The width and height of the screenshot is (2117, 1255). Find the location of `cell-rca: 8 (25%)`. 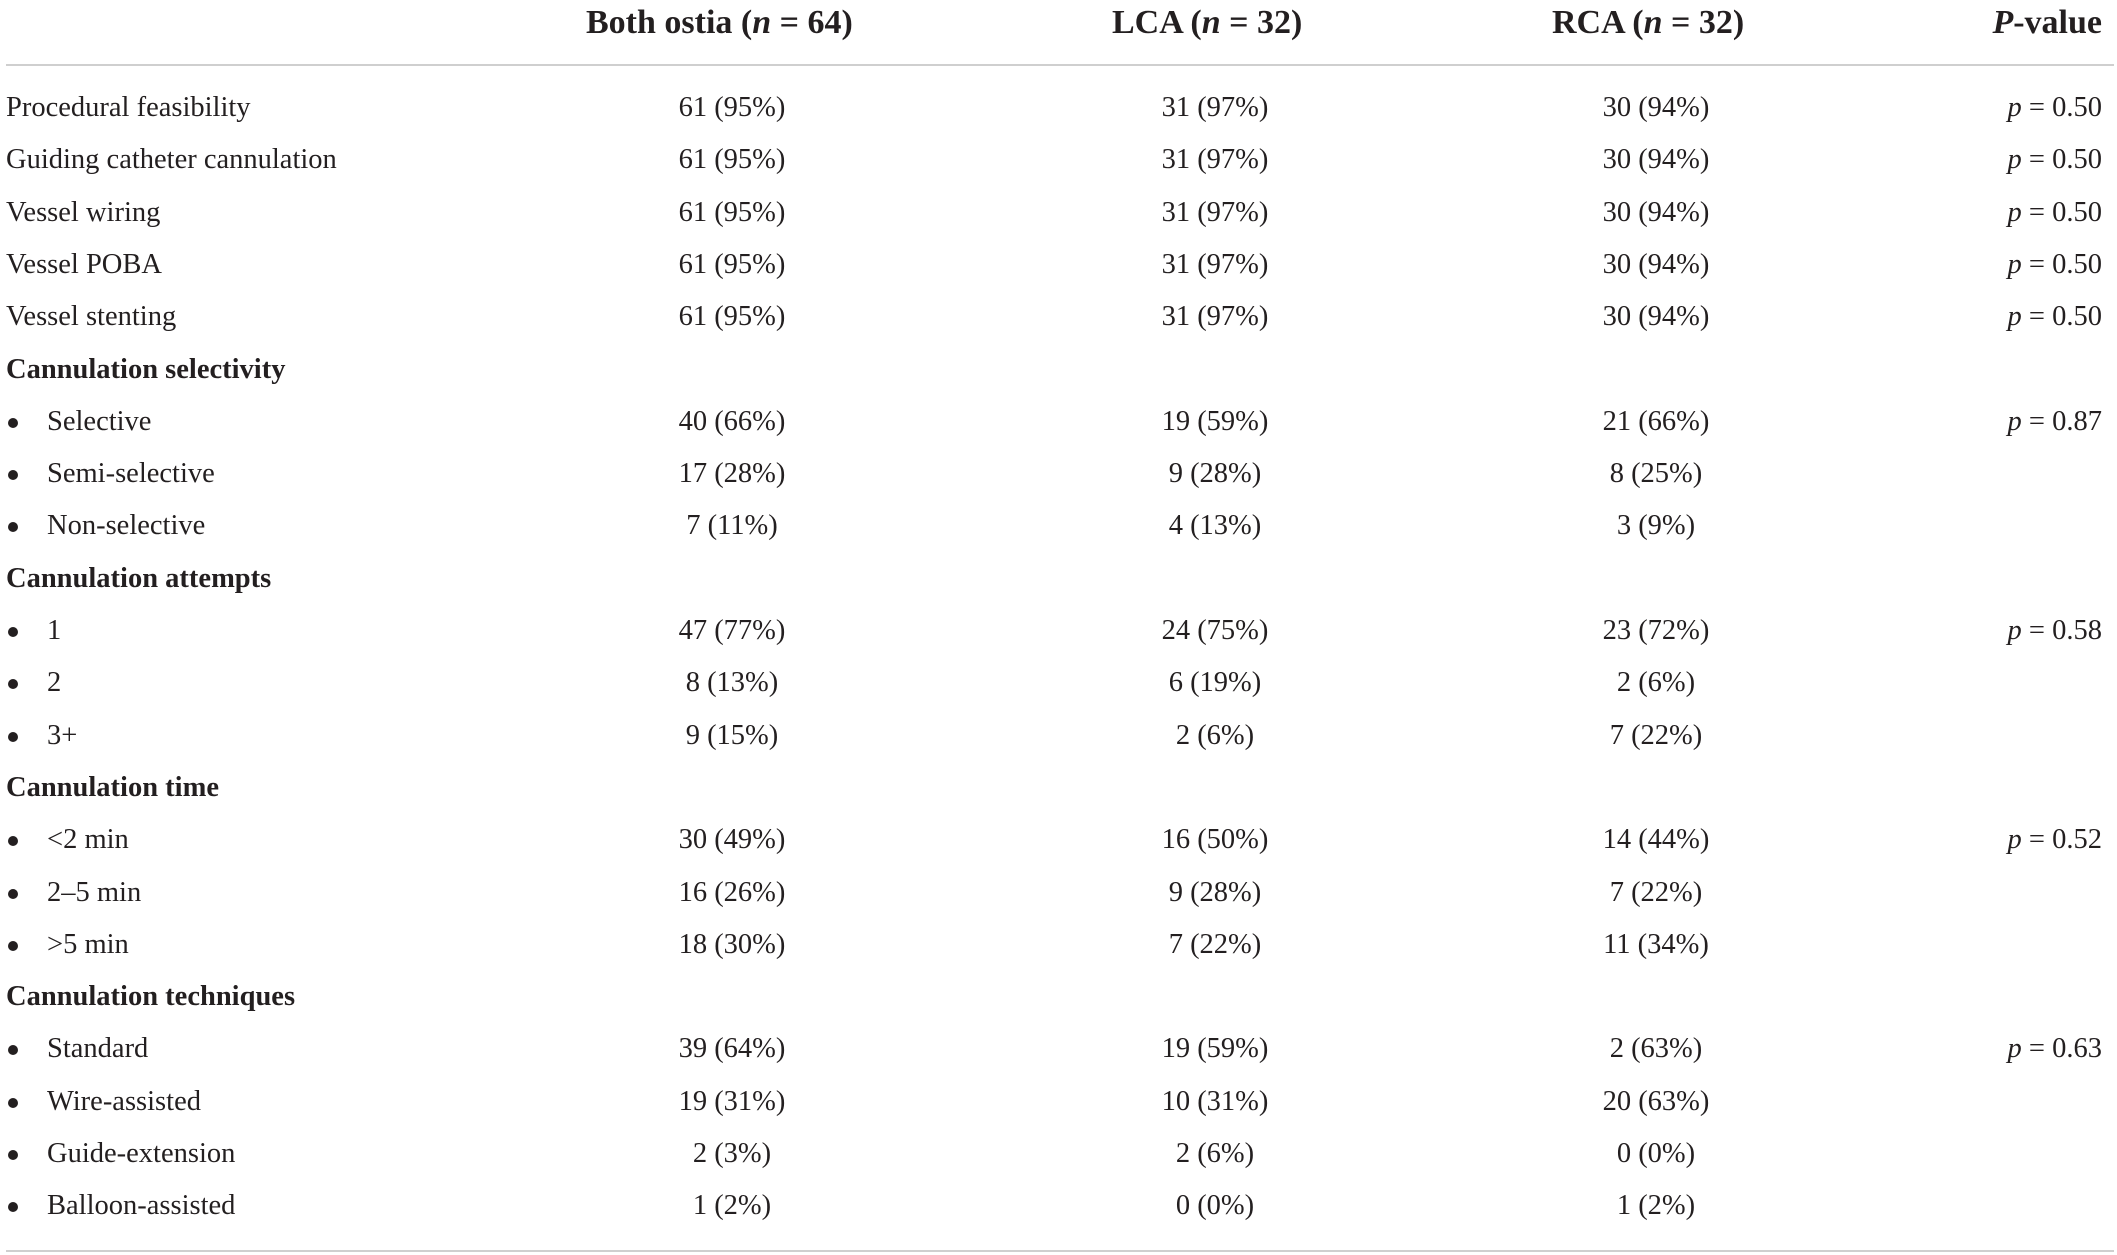

cell-rca: 8 (25%) is located at coordinates (1656, 474).